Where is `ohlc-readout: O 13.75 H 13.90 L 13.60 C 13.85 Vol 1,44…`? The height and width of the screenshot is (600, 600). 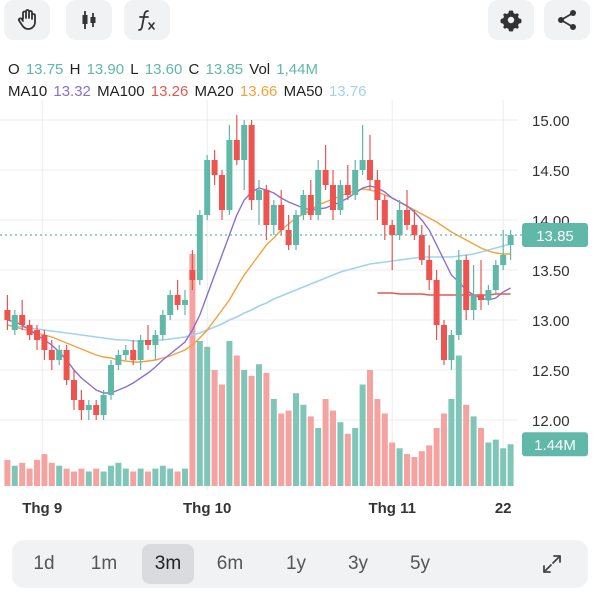 ohlc-readout: O 13.75 H 13.90 L 13.60 C 13.85 Vol 1,44… is located at coordinates (164, 69).